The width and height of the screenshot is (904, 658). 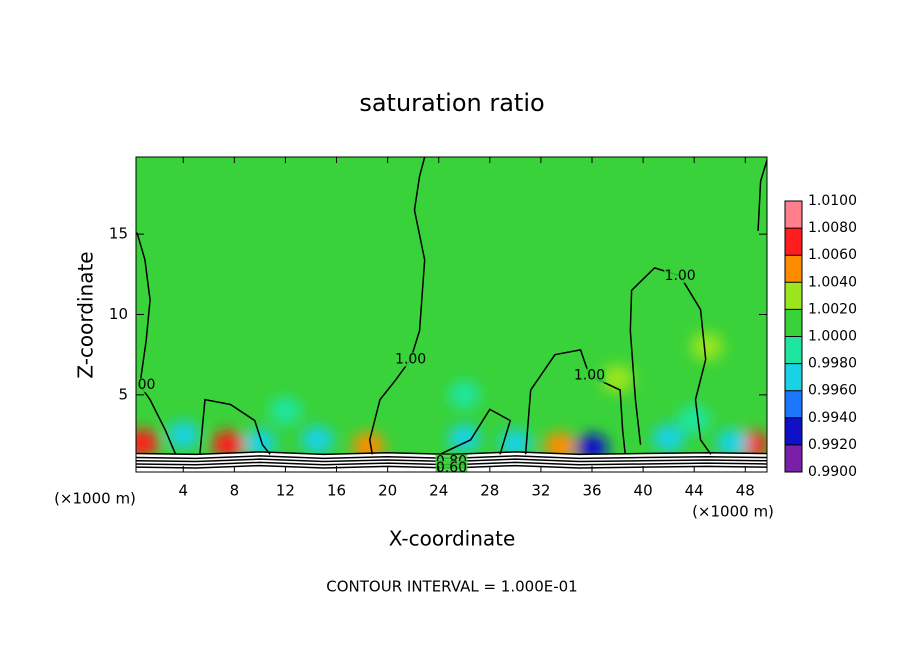 I want to click on colorbar-tick-label: 1.0000, so click(x=832, y=337).